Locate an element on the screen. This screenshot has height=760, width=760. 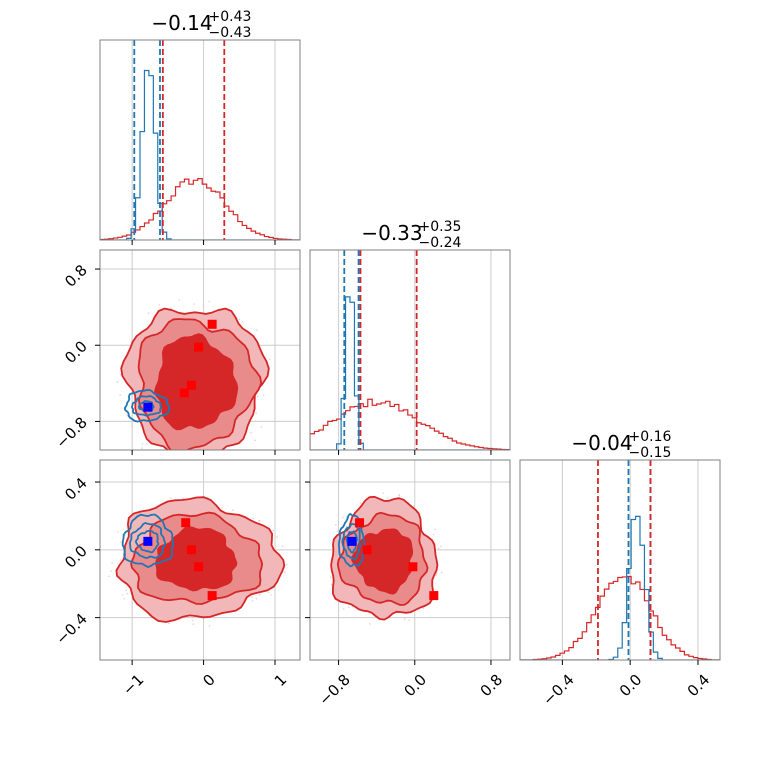
y-tick-label-2-1: 0.0 is located at coordinates (76, 557).